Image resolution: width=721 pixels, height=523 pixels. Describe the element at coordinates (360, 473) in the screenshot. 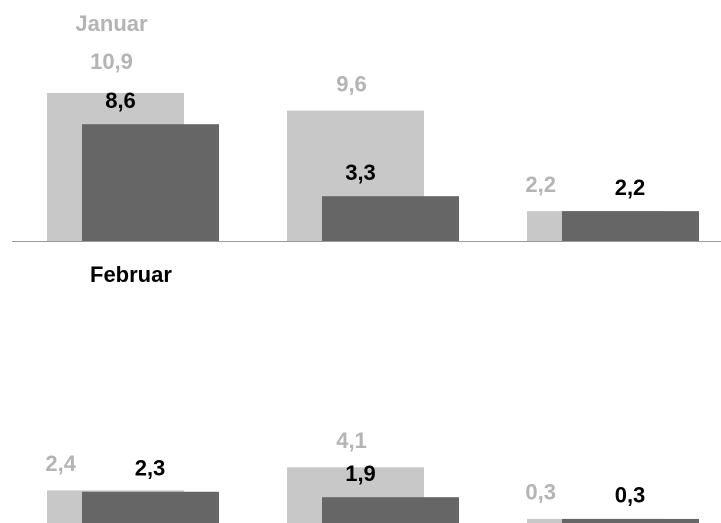

I see `value-label: 1,9` at that location.